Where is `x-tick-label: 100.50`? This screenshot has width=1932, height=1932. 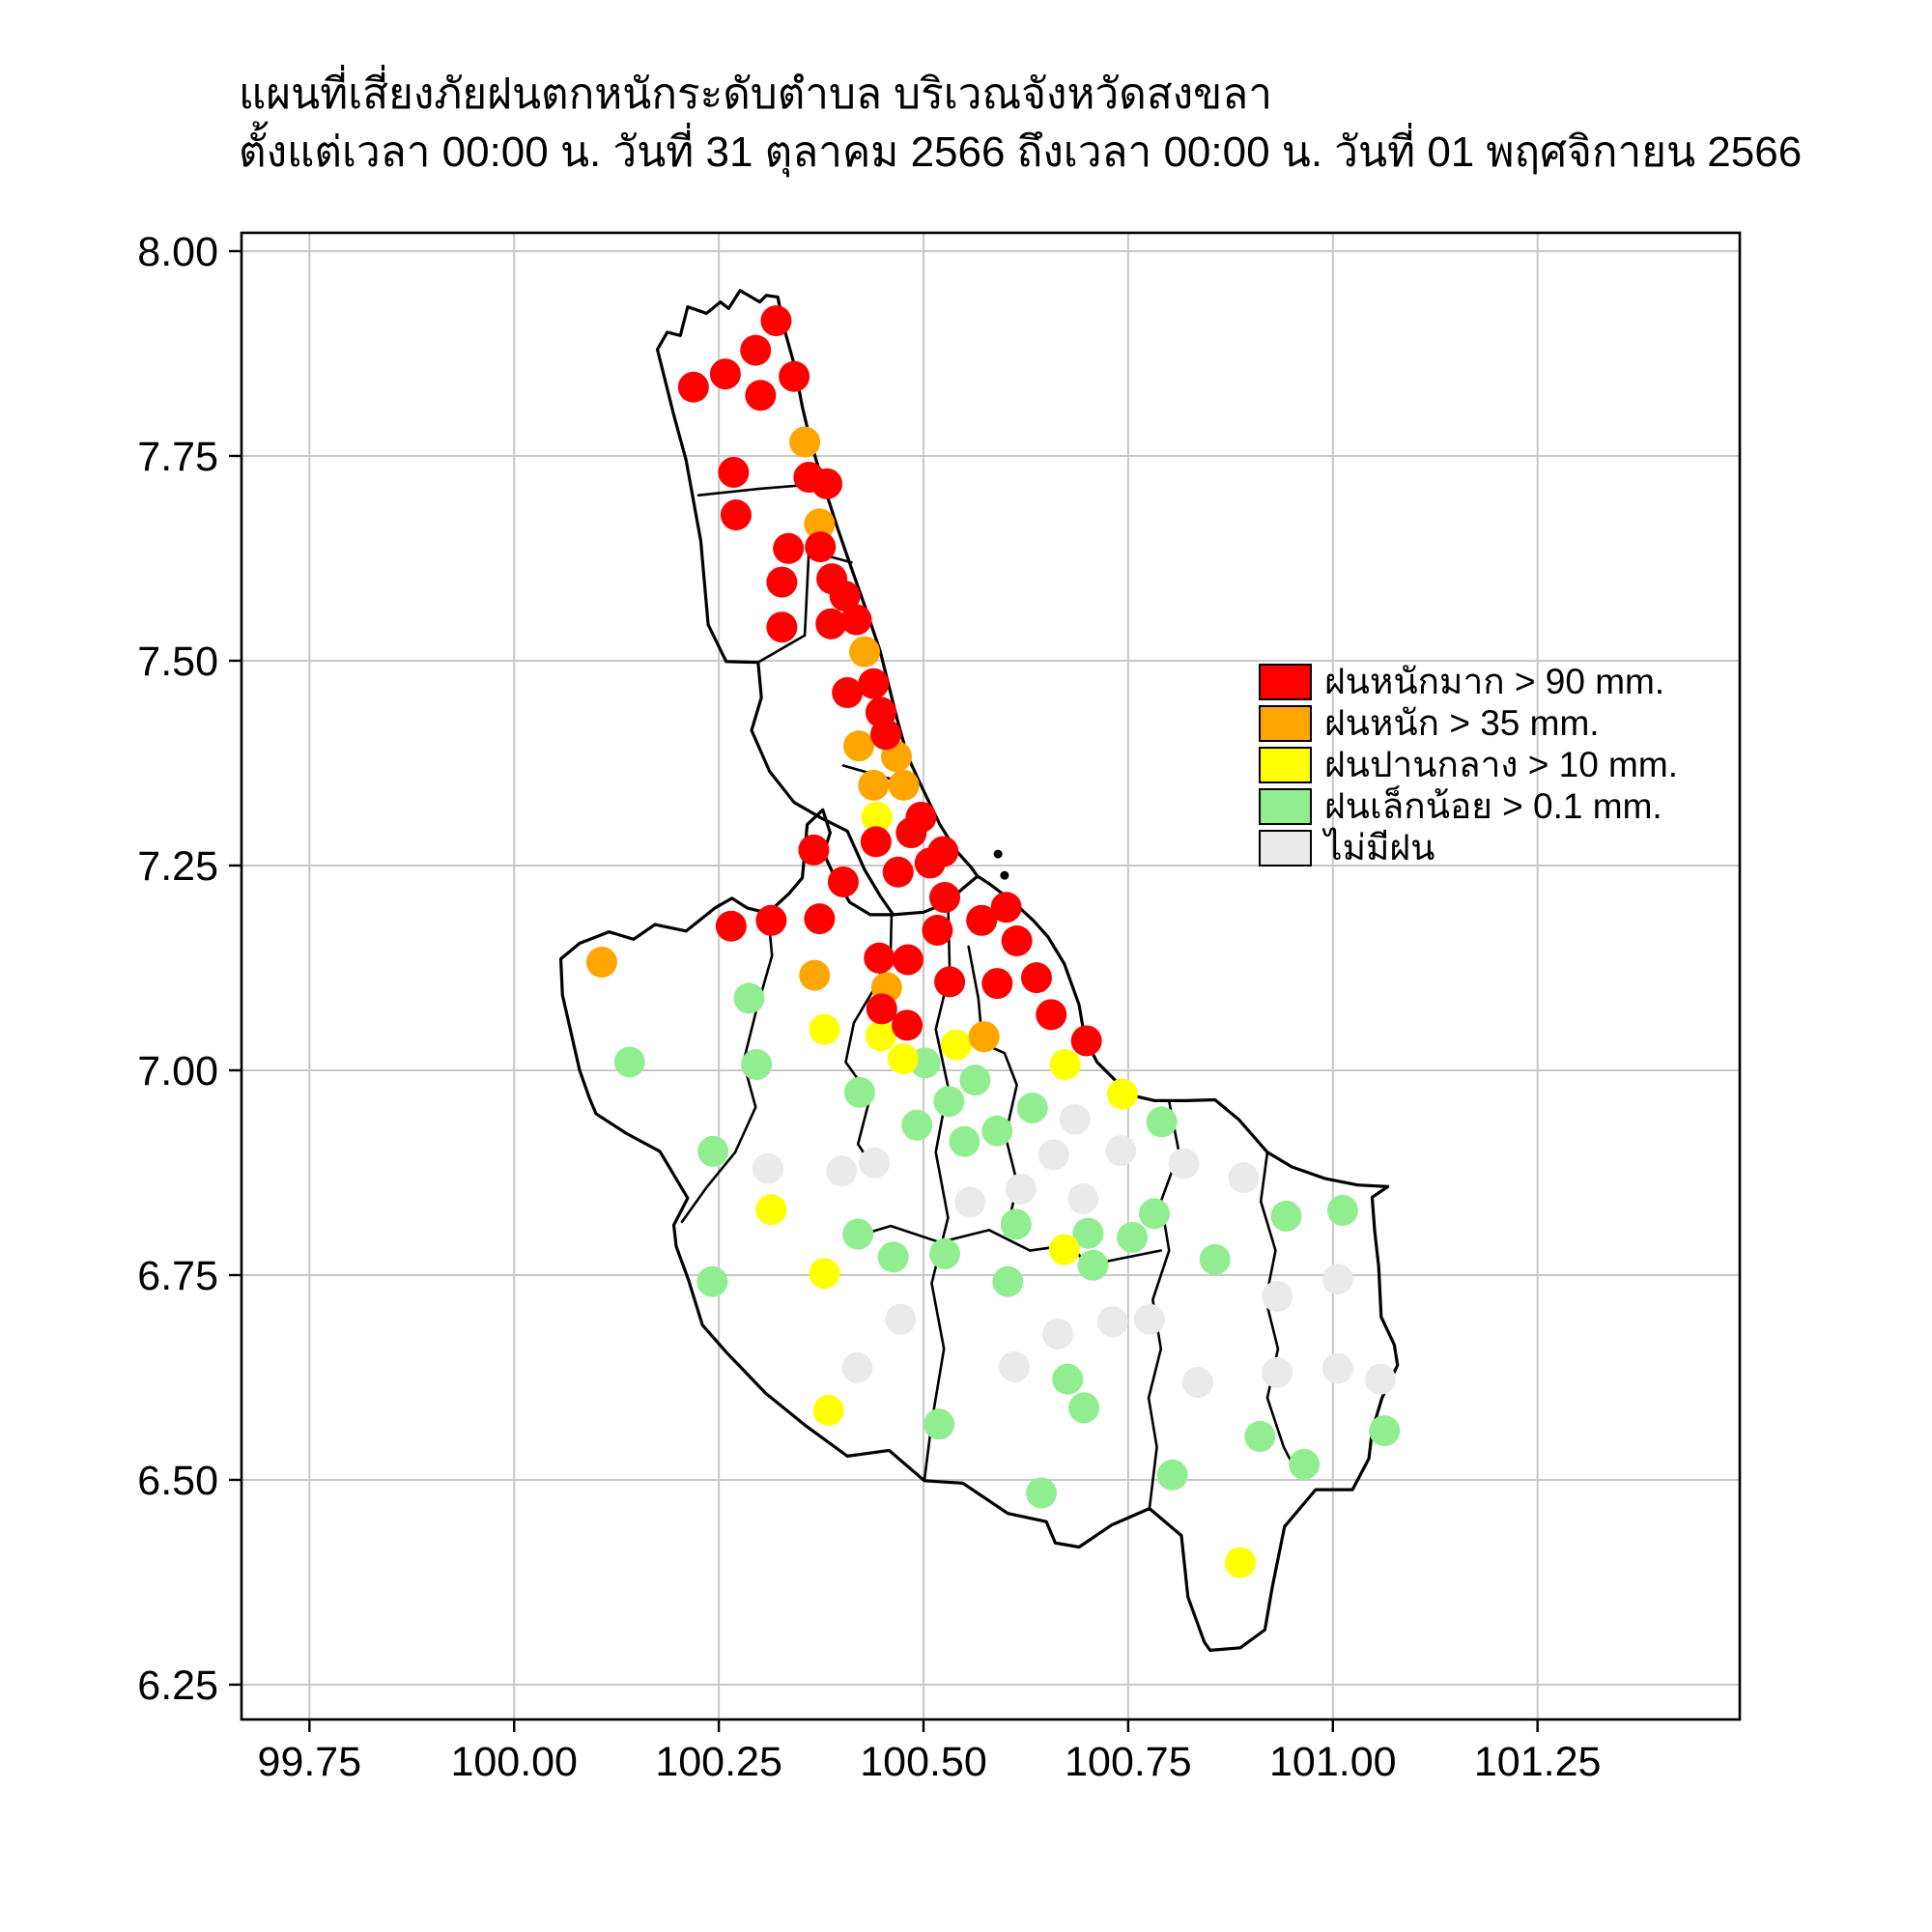 x-tick-label: 100.50 is located at coordinates (923, 1762).